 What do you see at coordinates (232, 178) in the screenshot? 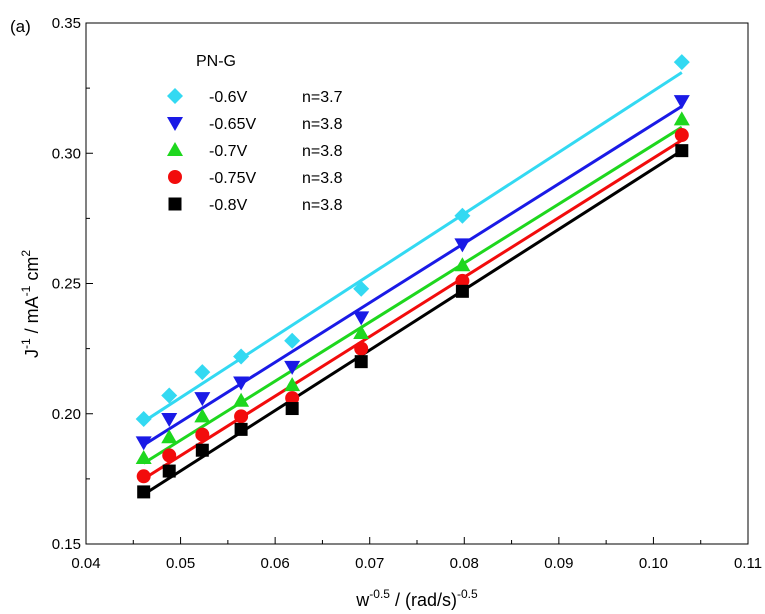
I see `legend-series-name: -0.75V` at bounding box center [232, 178].